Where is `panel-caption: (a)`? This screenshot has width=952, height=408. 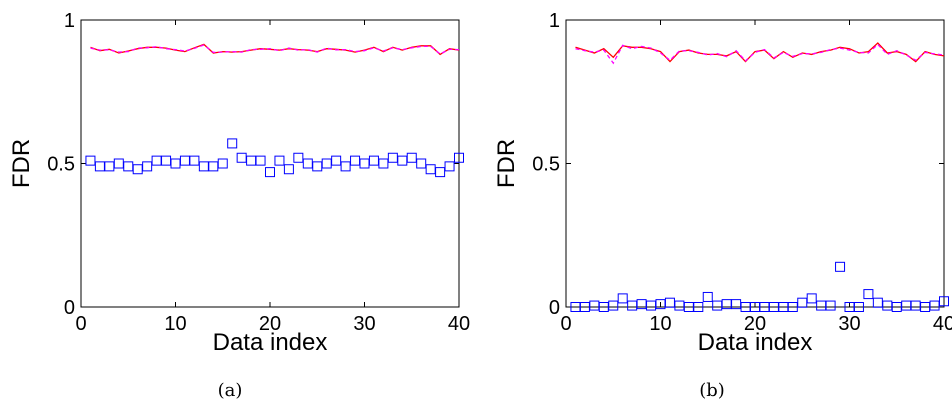
panel-caption: (a) is located at coordinates (230, 390).